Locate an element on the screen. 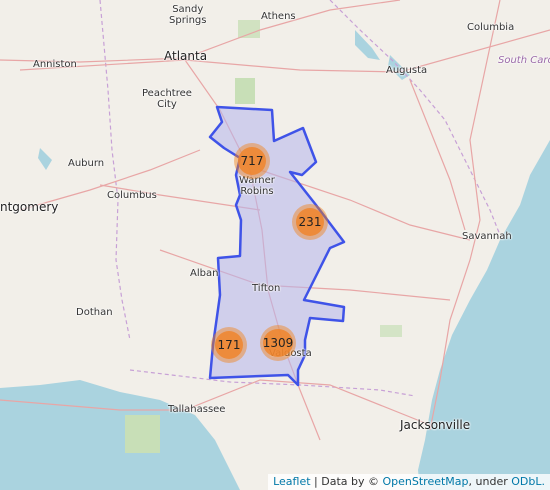 This screenshot has height=490, width=550. cluster-count: 1309 is located at coordinates (278, 343).